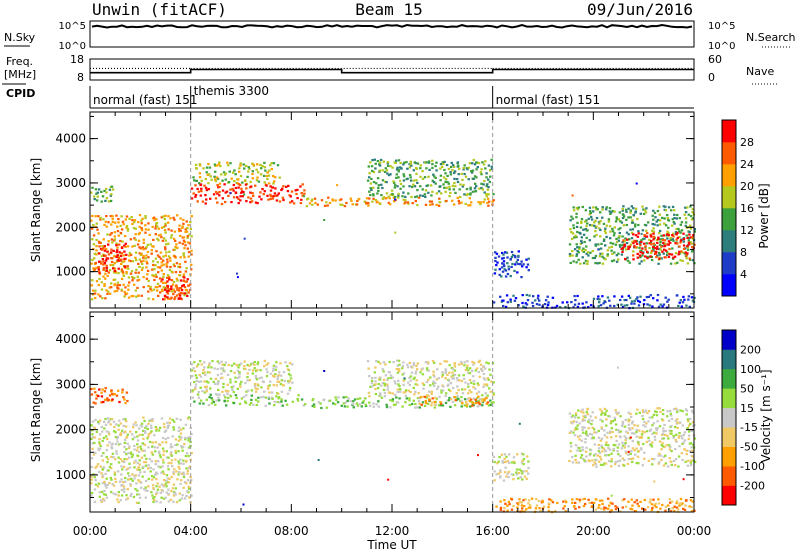 Image resolution: width=800 pixels, height=554 pixels. What do you see at coordinates (764, 215) in the screenshot?
I see `power-colorbar-label: Power [dB]` at bounding box center [764, 215].